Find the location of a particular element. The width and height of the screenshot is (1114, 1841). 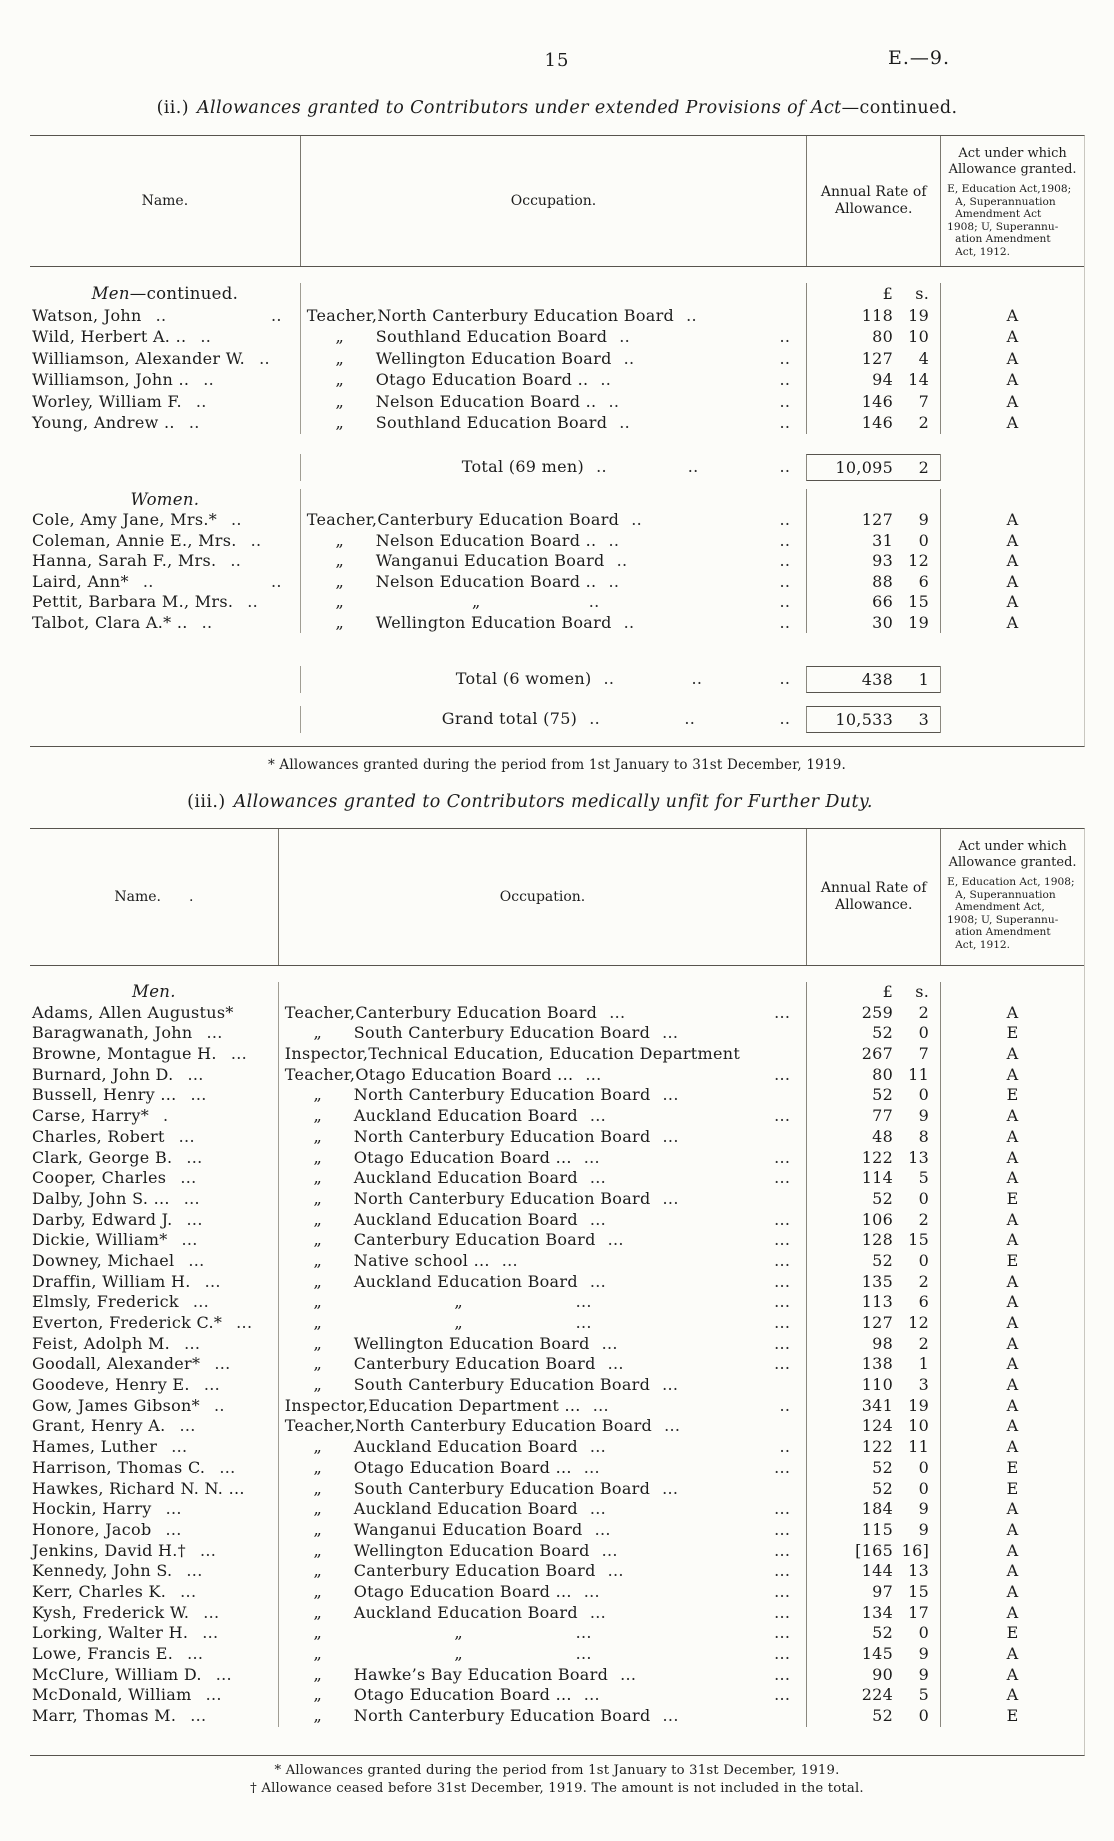

act-key-line: ation Amendment is located at coordinates (1003, 239).